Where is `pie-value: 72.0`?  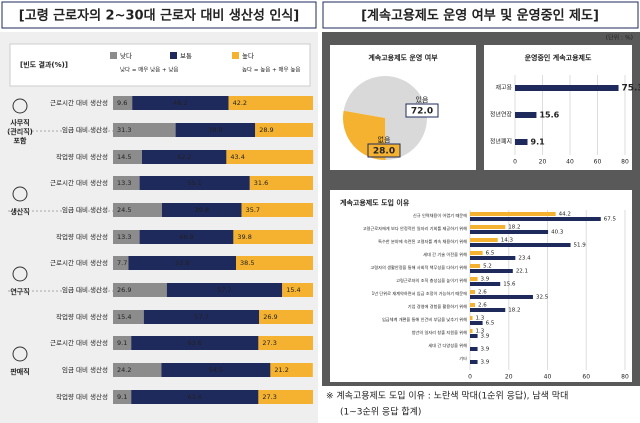
pie-value: 72.0 is located at coordinates (422, 112).